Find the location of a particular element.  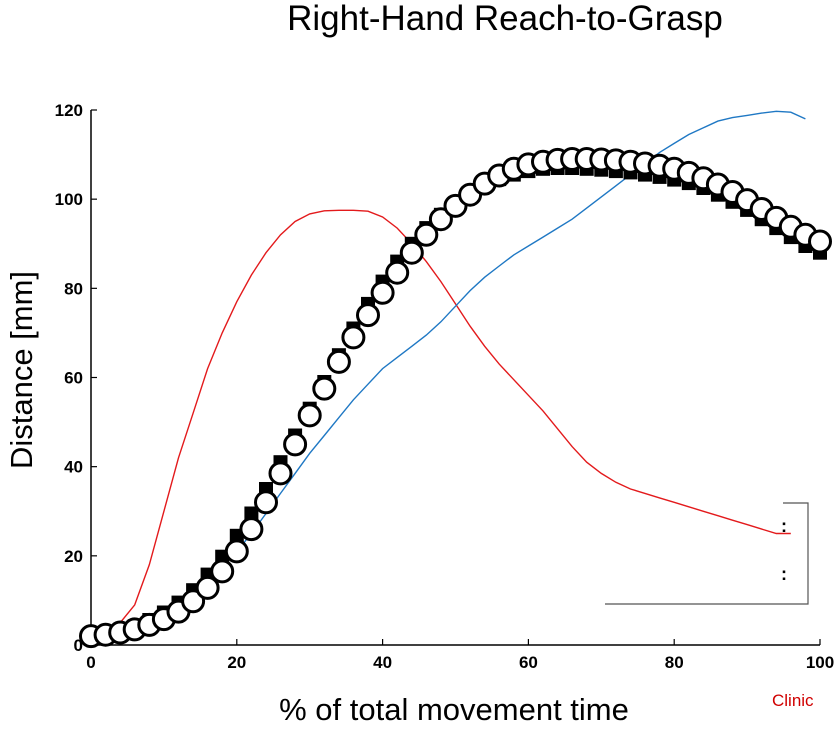

x-tick-label: 0 is located at coordinates (90, 662).